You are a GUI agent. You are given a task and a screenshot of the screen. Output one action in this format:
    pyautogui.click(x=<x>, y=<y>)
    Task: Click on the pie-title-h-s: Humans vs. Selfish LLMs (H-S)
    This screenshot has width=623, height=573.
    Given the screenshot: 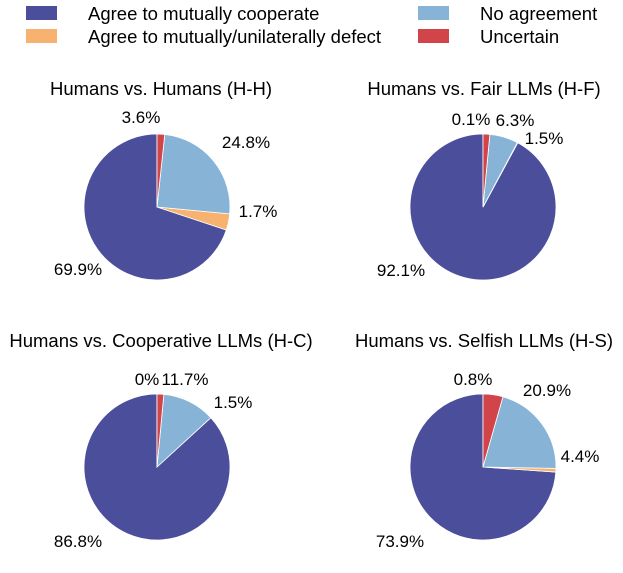 What is the action you would take?
    pyautogui.click(x=484, y=340)
    